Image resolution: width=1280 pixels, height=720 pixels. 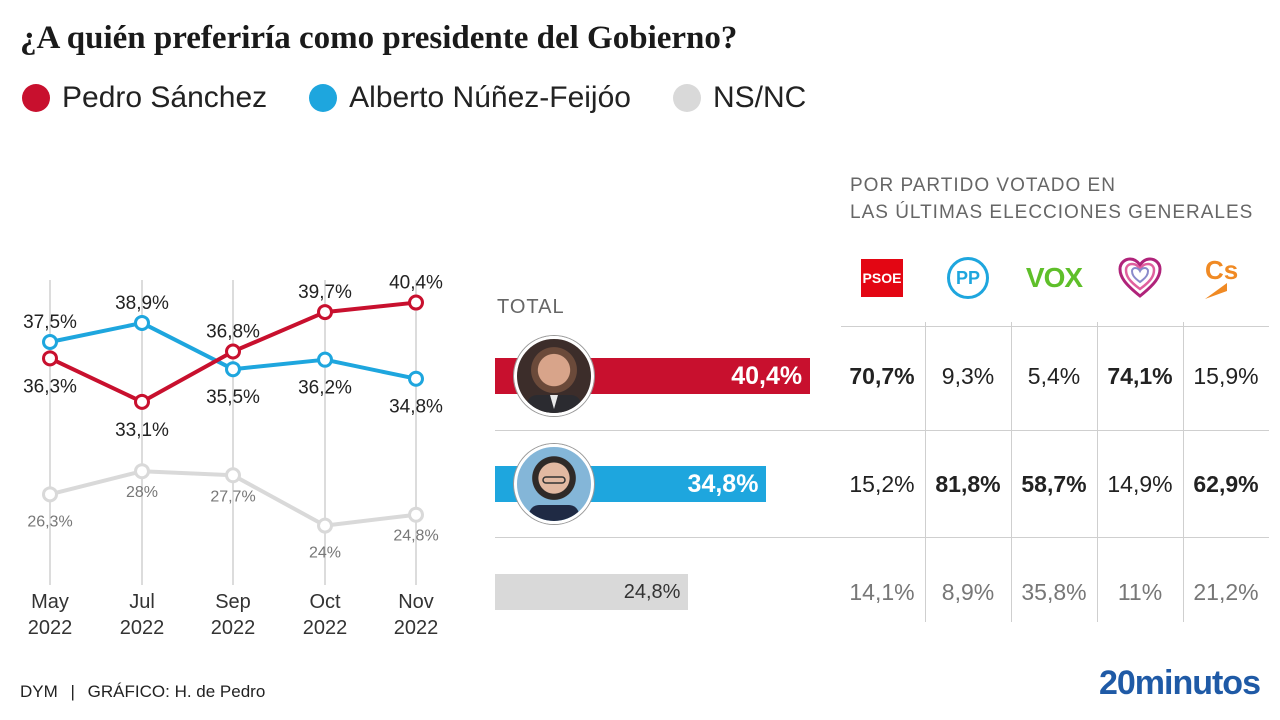 What do you see at coordinates (531, 307) in the screenshot?
I see `total-label: TOTAL` at bounding box center [531, 307].